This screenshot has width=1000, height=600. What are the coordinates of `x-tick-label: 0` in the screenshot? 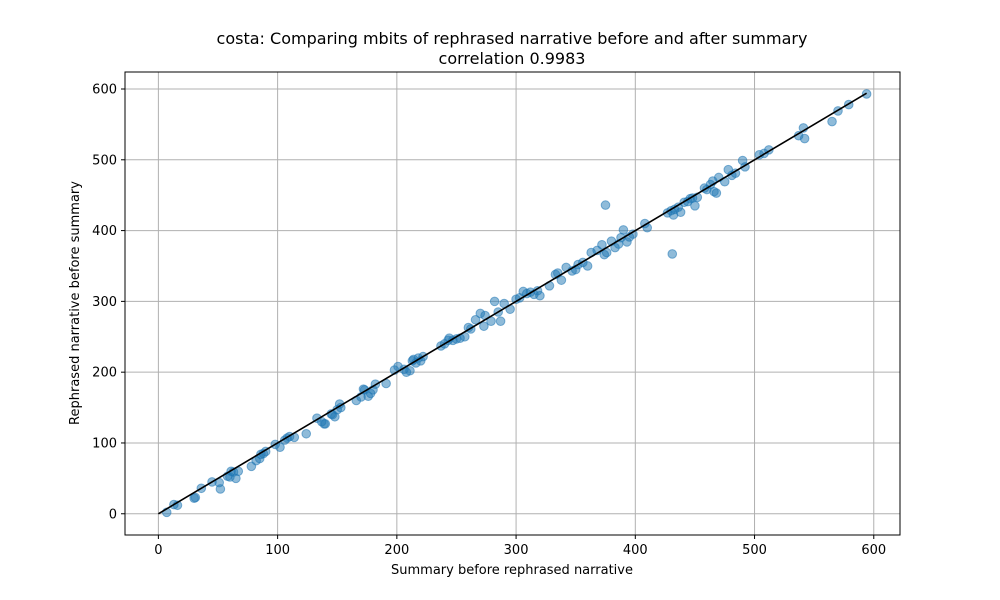 It's located at (158, 550).